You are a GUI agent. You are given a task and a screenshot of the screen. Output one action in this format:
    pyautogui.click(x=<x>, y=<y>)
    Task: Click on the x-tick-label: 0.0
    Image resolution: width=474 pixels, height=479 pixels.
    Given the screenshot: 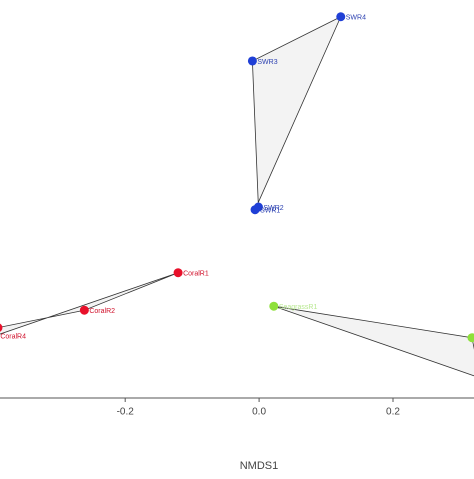 What is the action you would take?
    pyautogui.click(x=259, y=412)
    